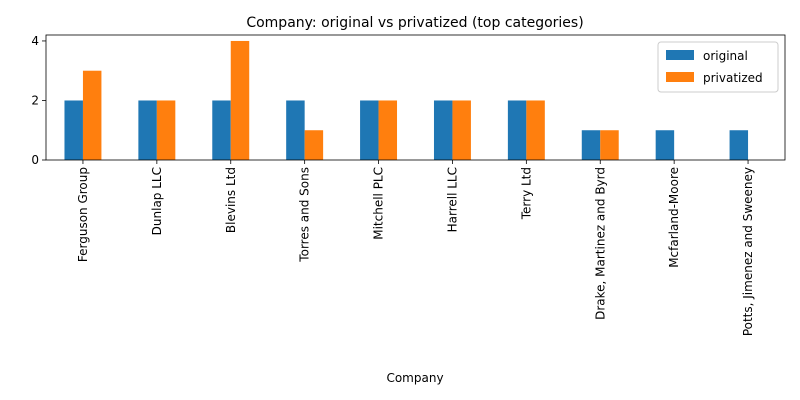 The height and width of the screenshot is (400, 800). Describe the element at coordinates (414, 378) in the screenshot. I see `x-axis-label: Company` at that location.